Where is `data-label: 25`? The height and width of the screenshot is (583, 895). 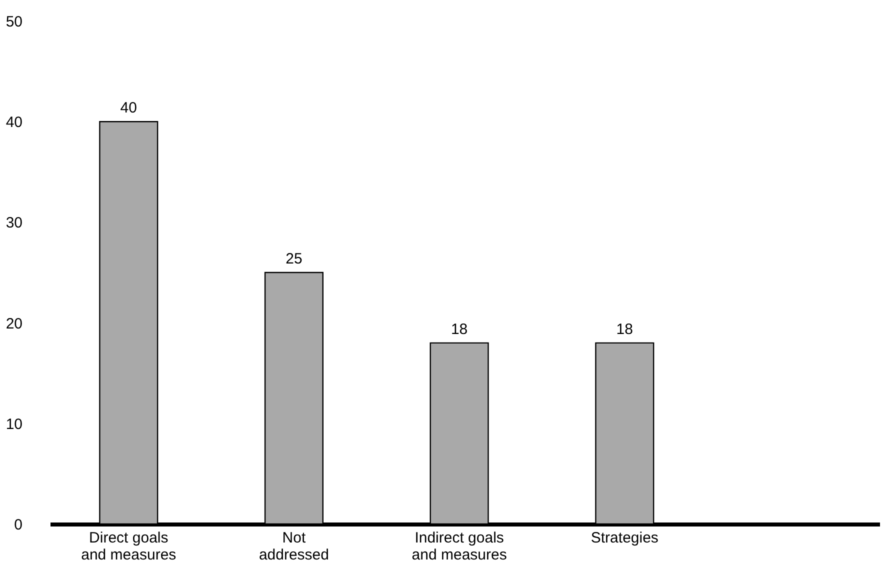 data-label: 25 is located at coordinates (294, 259).